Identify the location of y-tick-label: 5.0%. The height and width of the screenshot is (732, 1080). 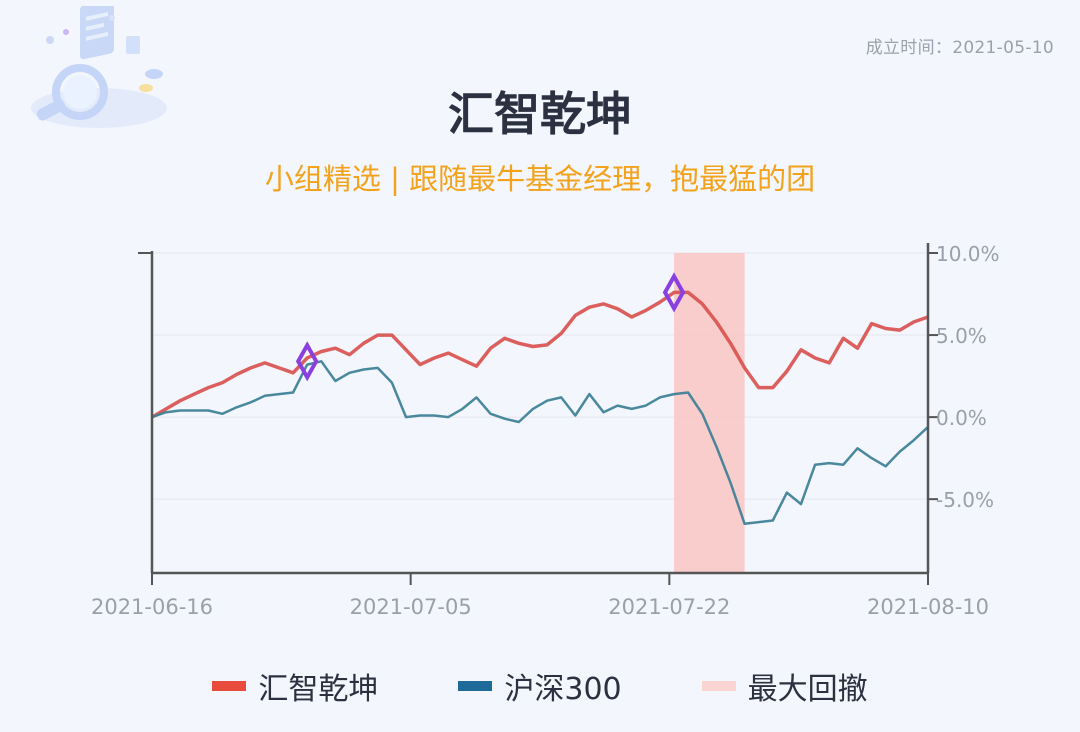
(961, 336).